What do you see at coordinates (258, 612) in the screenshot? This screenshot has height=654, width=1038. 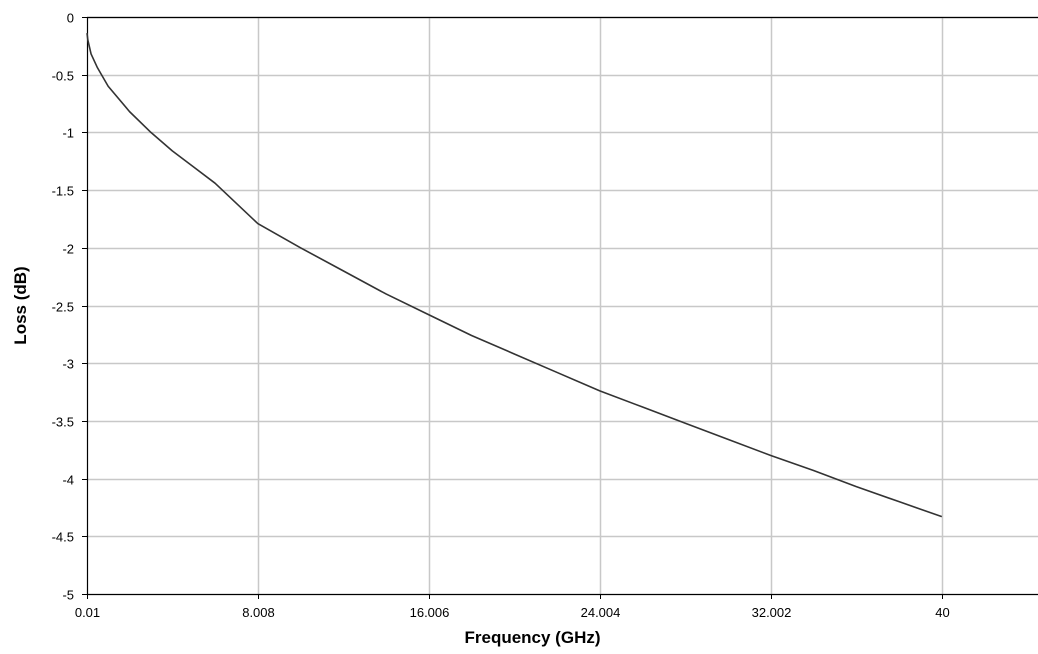 I see `x-tick-label: 8.008` at bounding box center [258, 612].